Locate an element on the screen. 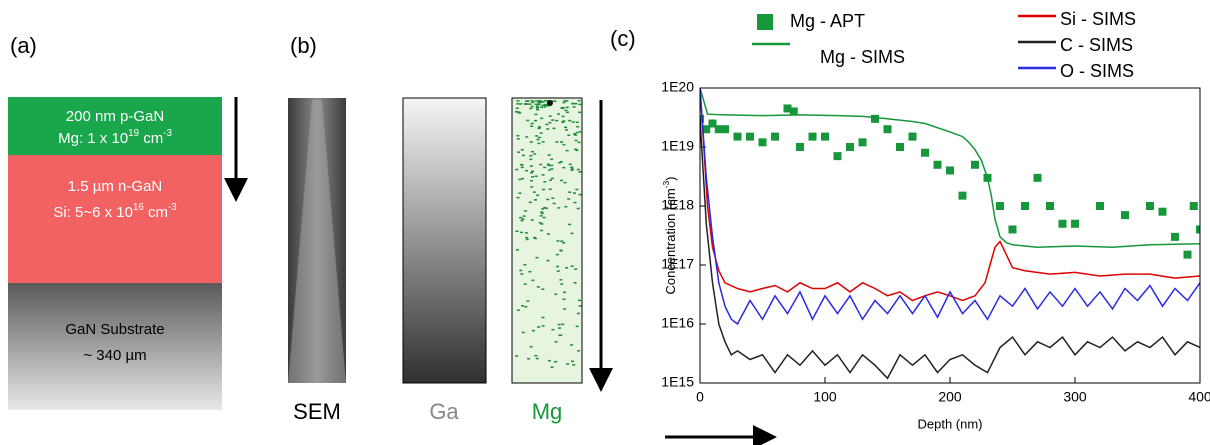 This screenshot has height=445, width=1210. legend-label: Mg - SIMS is located at coordinates (862, 57).